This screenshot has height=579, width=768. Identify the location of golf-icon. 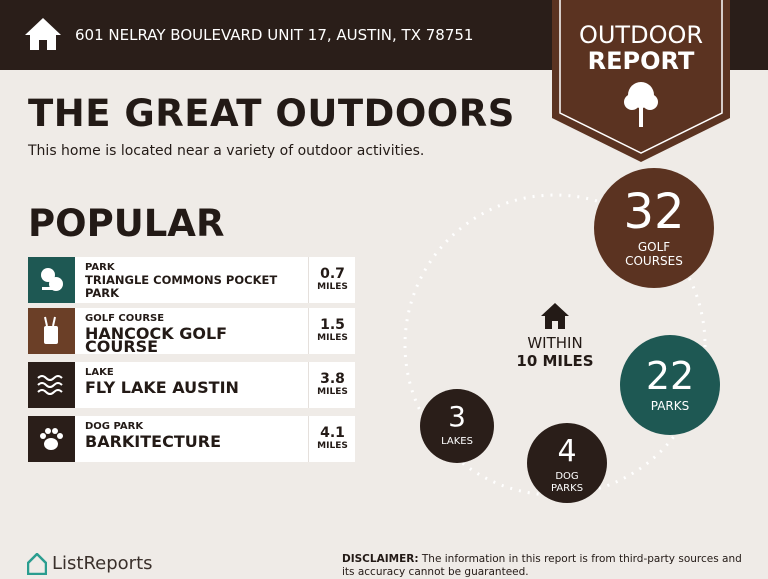
(51, 331).